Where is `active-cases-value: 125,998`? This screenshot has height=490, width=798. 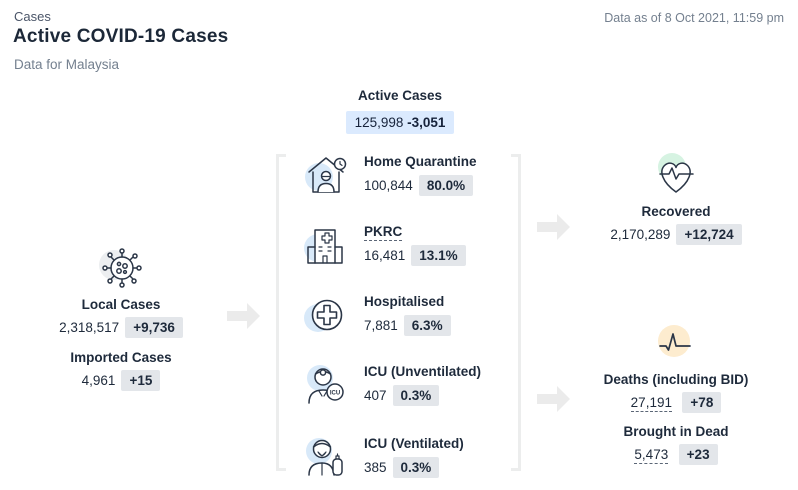 active-cases-value: 125,998 is located at coordinates (379, 122).